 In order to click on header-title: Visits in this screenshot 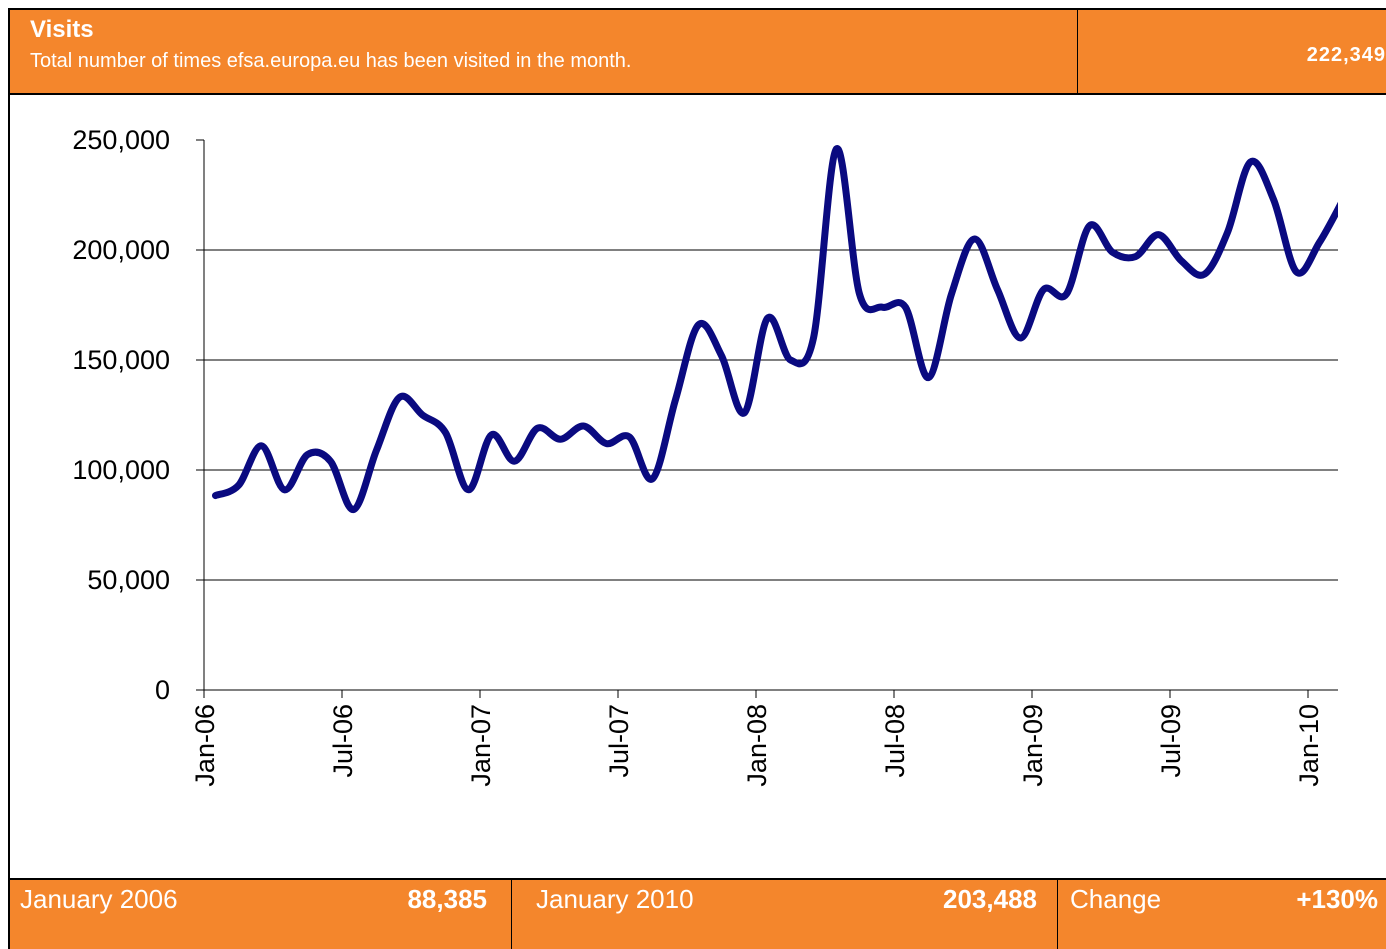, I will do `click(62, 29)`.